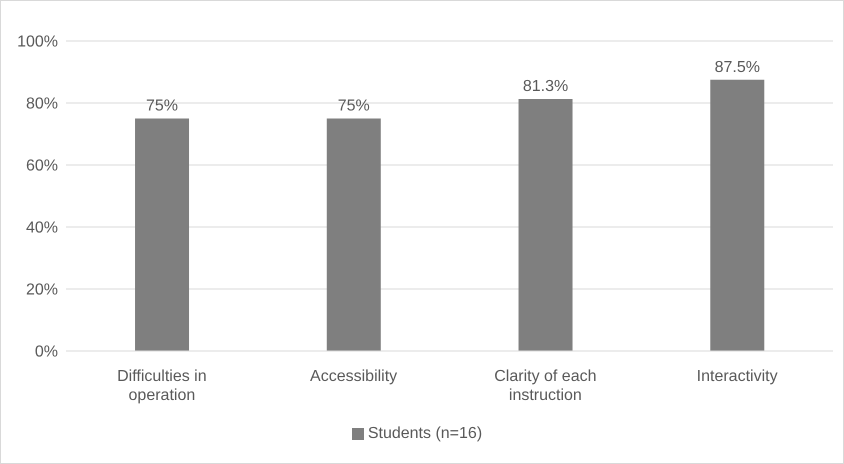 The width and height of the screenshot is (844, 464). I want to click on x-tick-label: Difficulties in operation, so click(162, 386).